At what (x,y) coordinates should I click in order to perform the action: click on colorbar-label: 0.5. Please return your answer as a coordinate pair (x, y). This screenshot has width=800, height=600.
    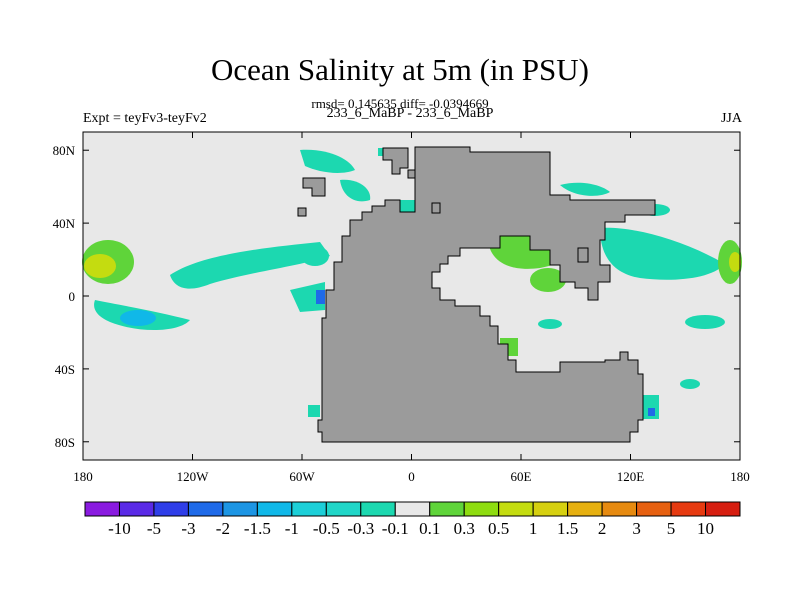
    Looking at the image, I should click on (498, 528).